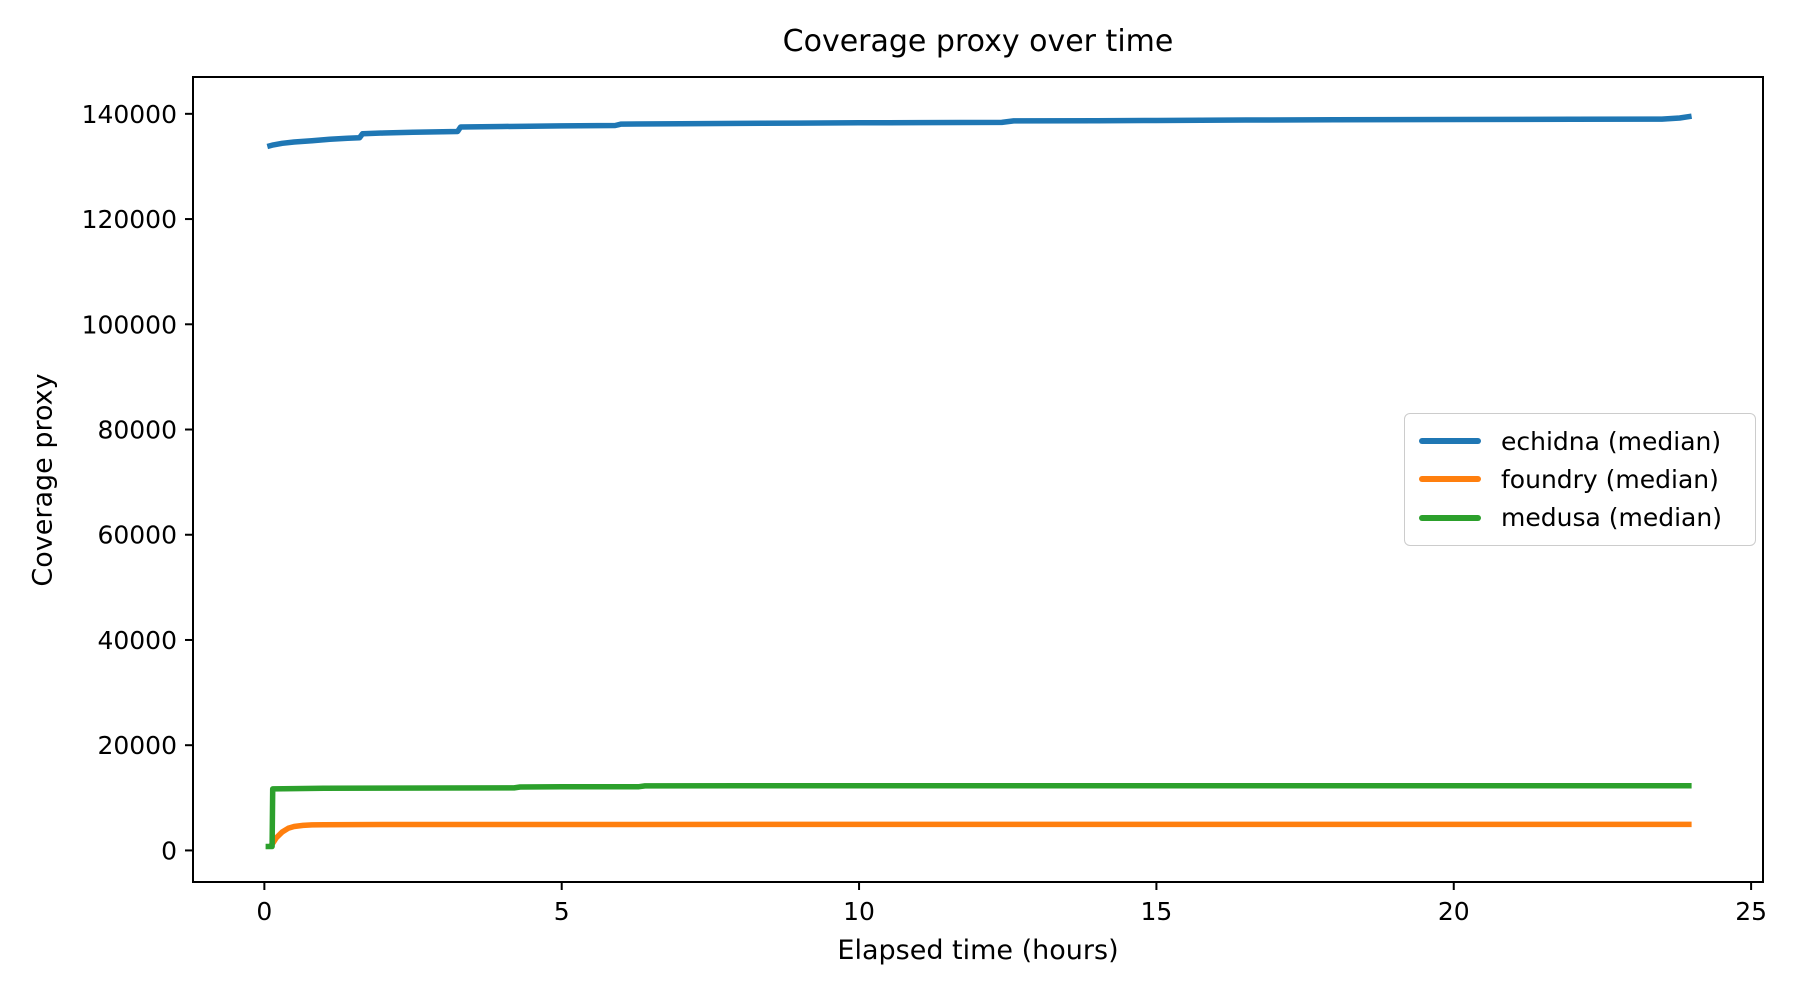 The width and height of the screenshot is (1800, 1000). Describe the element at coordinates (43, 480) in the screenshot. I see `y-axis-label: Coverage proxy` at that location.